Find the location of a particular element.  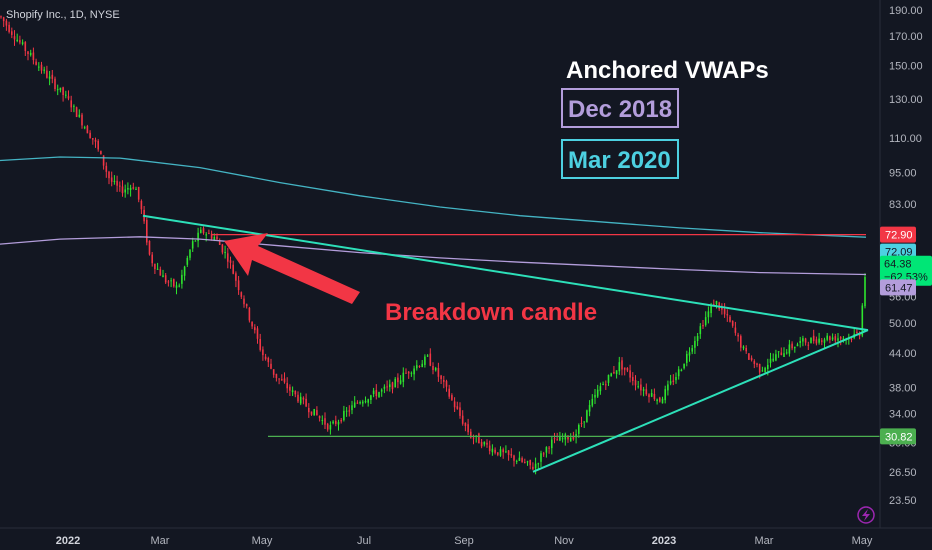

svg-text: 61.47 is located at coordinates (899, 288).